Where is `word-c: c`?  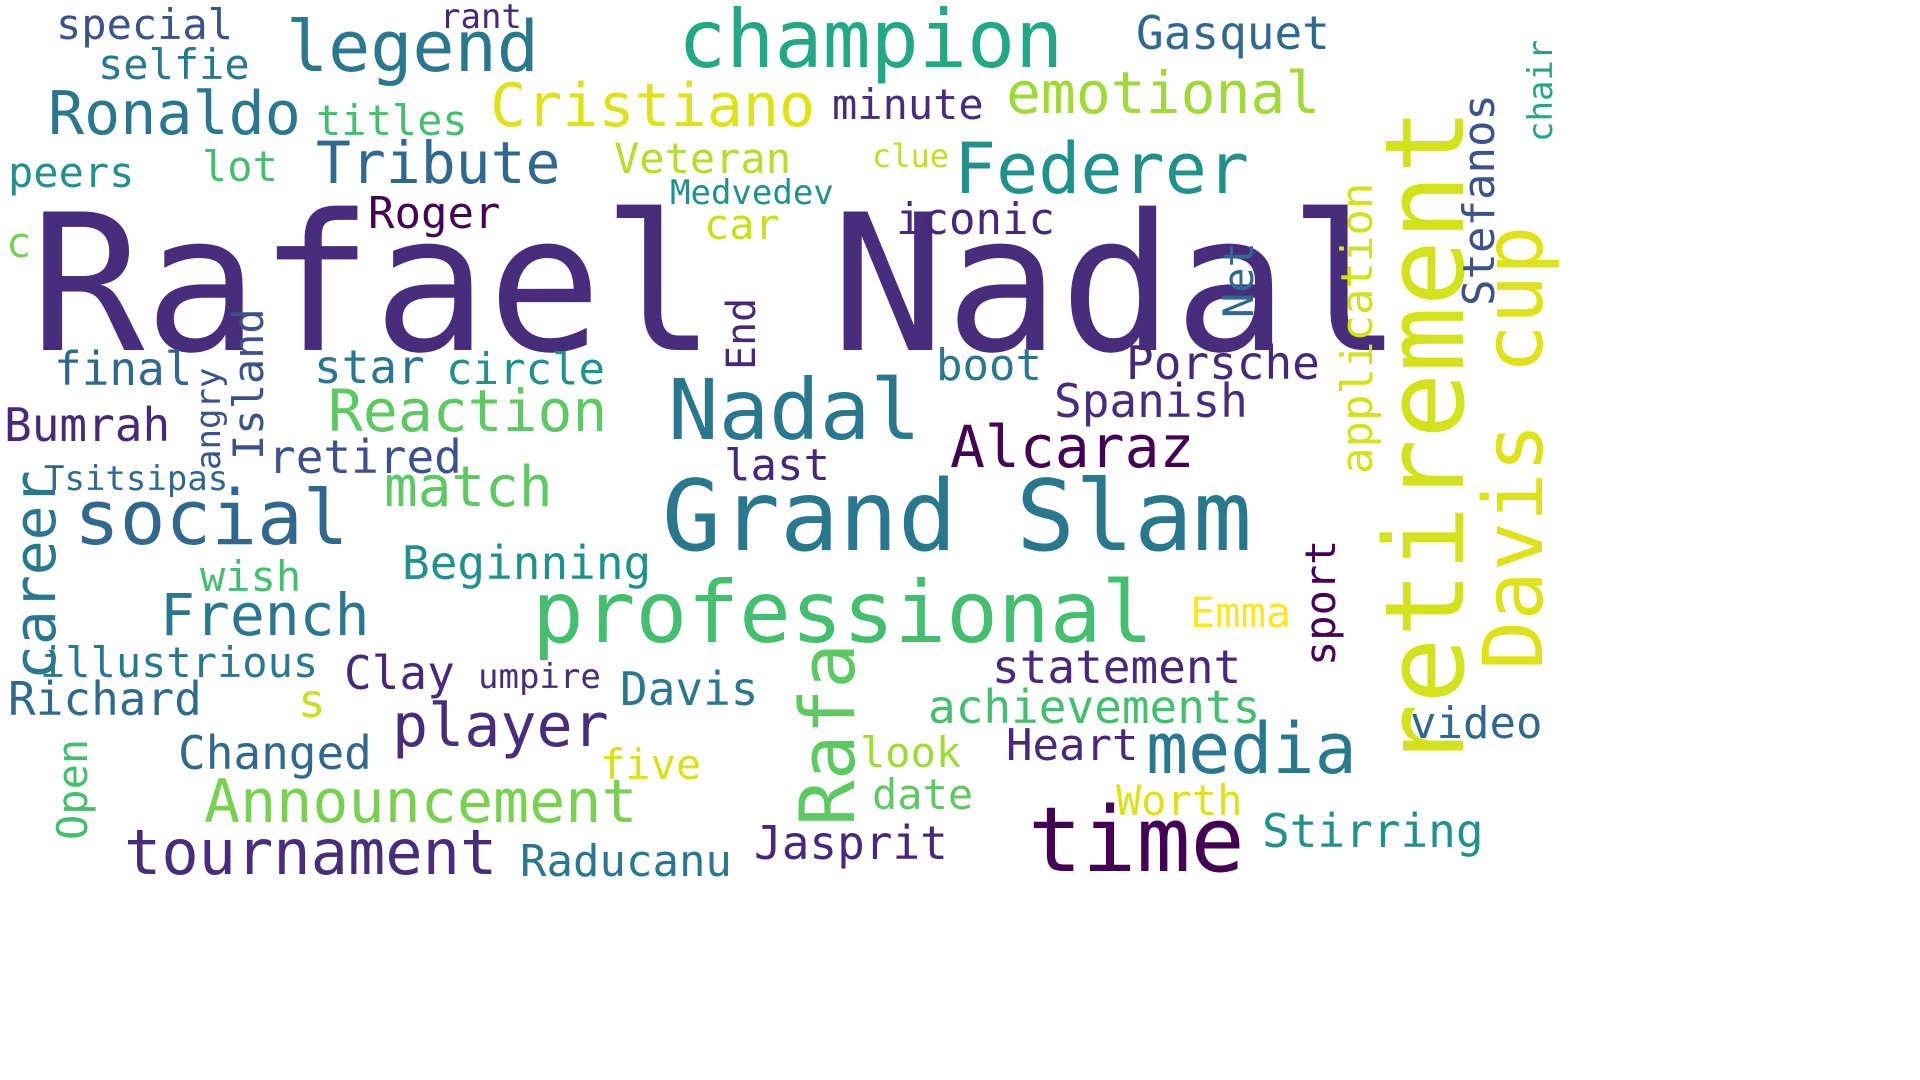 word-c: c is located at coordinates (19, 242).